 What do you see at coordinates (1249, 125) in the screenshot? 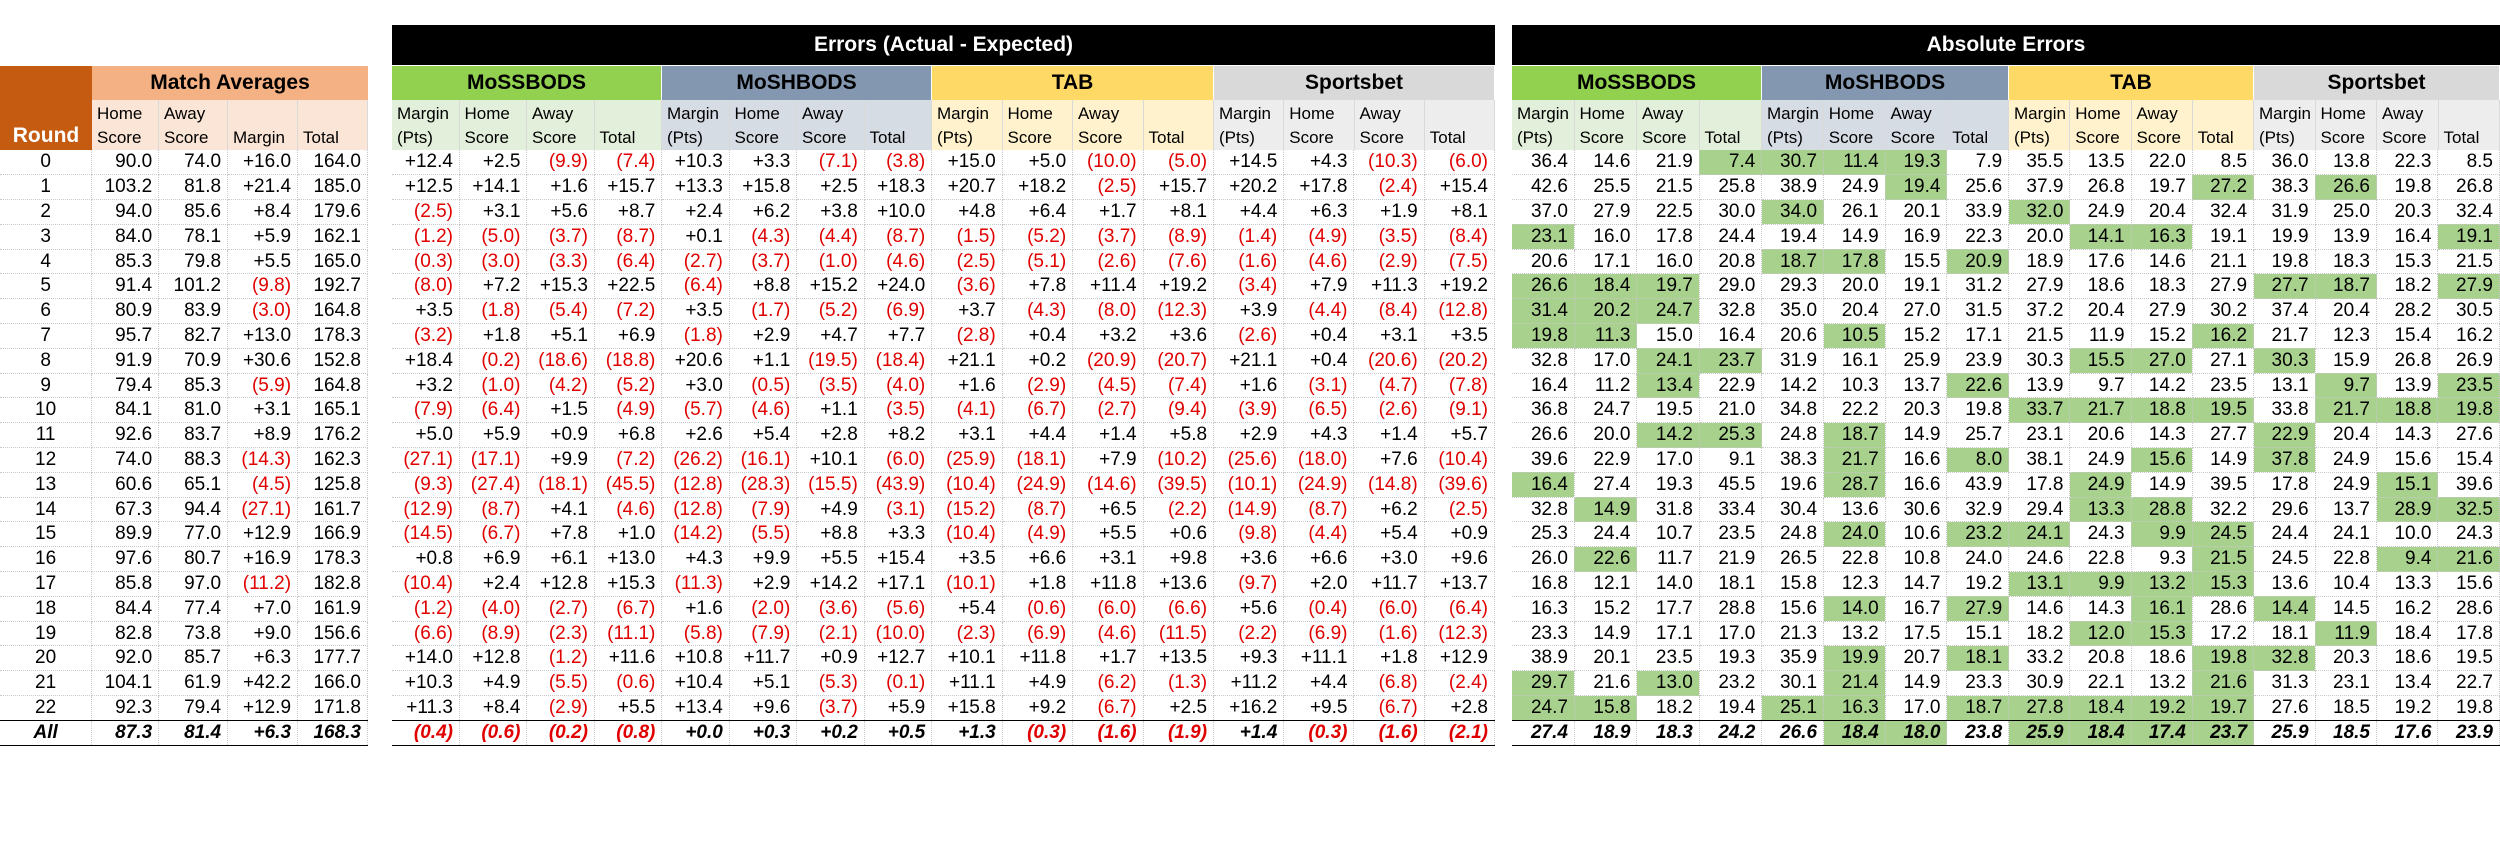
I see `err-col-sportsbet-0: Margin (Pts)` at bounding box center [1249, 125].